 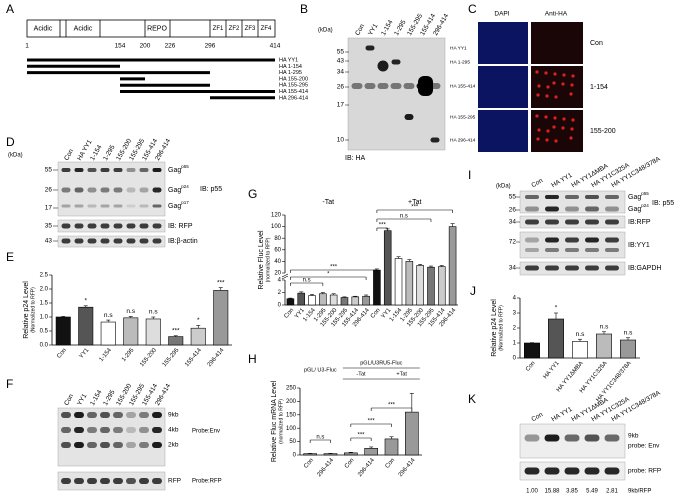 I want to click on position-label: 1, so click(x=27, y=46).